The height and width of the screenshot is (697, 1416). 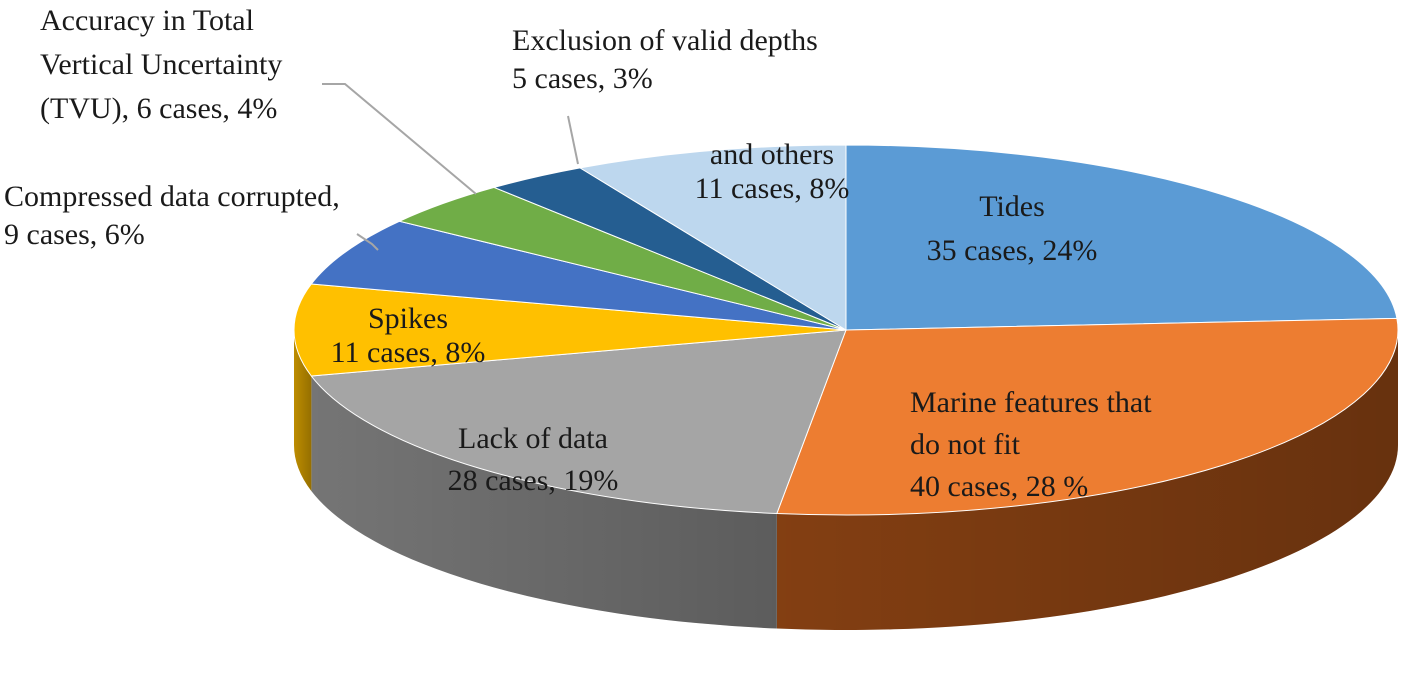 What do you see at coordinates (147, 20) in the screenshot?
I see `label-tvu-line: Accuracy in Total` at bounding box center [147, 20].